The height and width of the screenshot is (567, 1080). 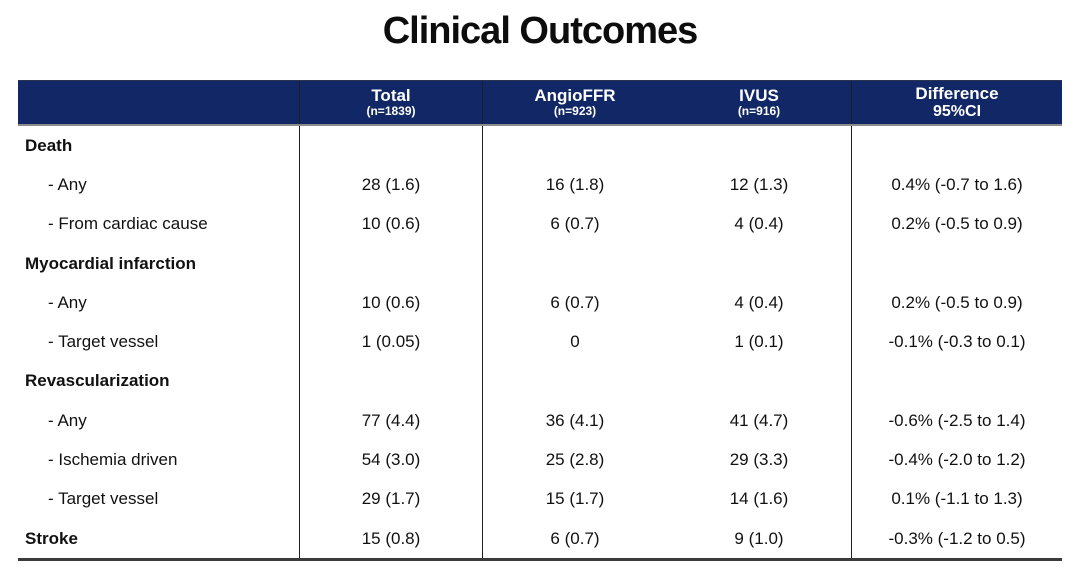 I want to click on row-label: - Ischemia driven, so click(x=159, y=460).